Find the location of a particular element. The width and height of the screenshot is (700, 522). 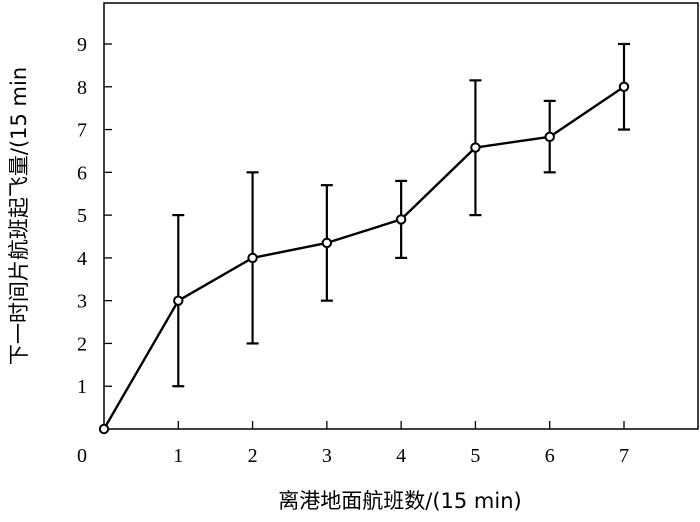

y-tick-label-4: 4 is located at coordinates (82, 259).